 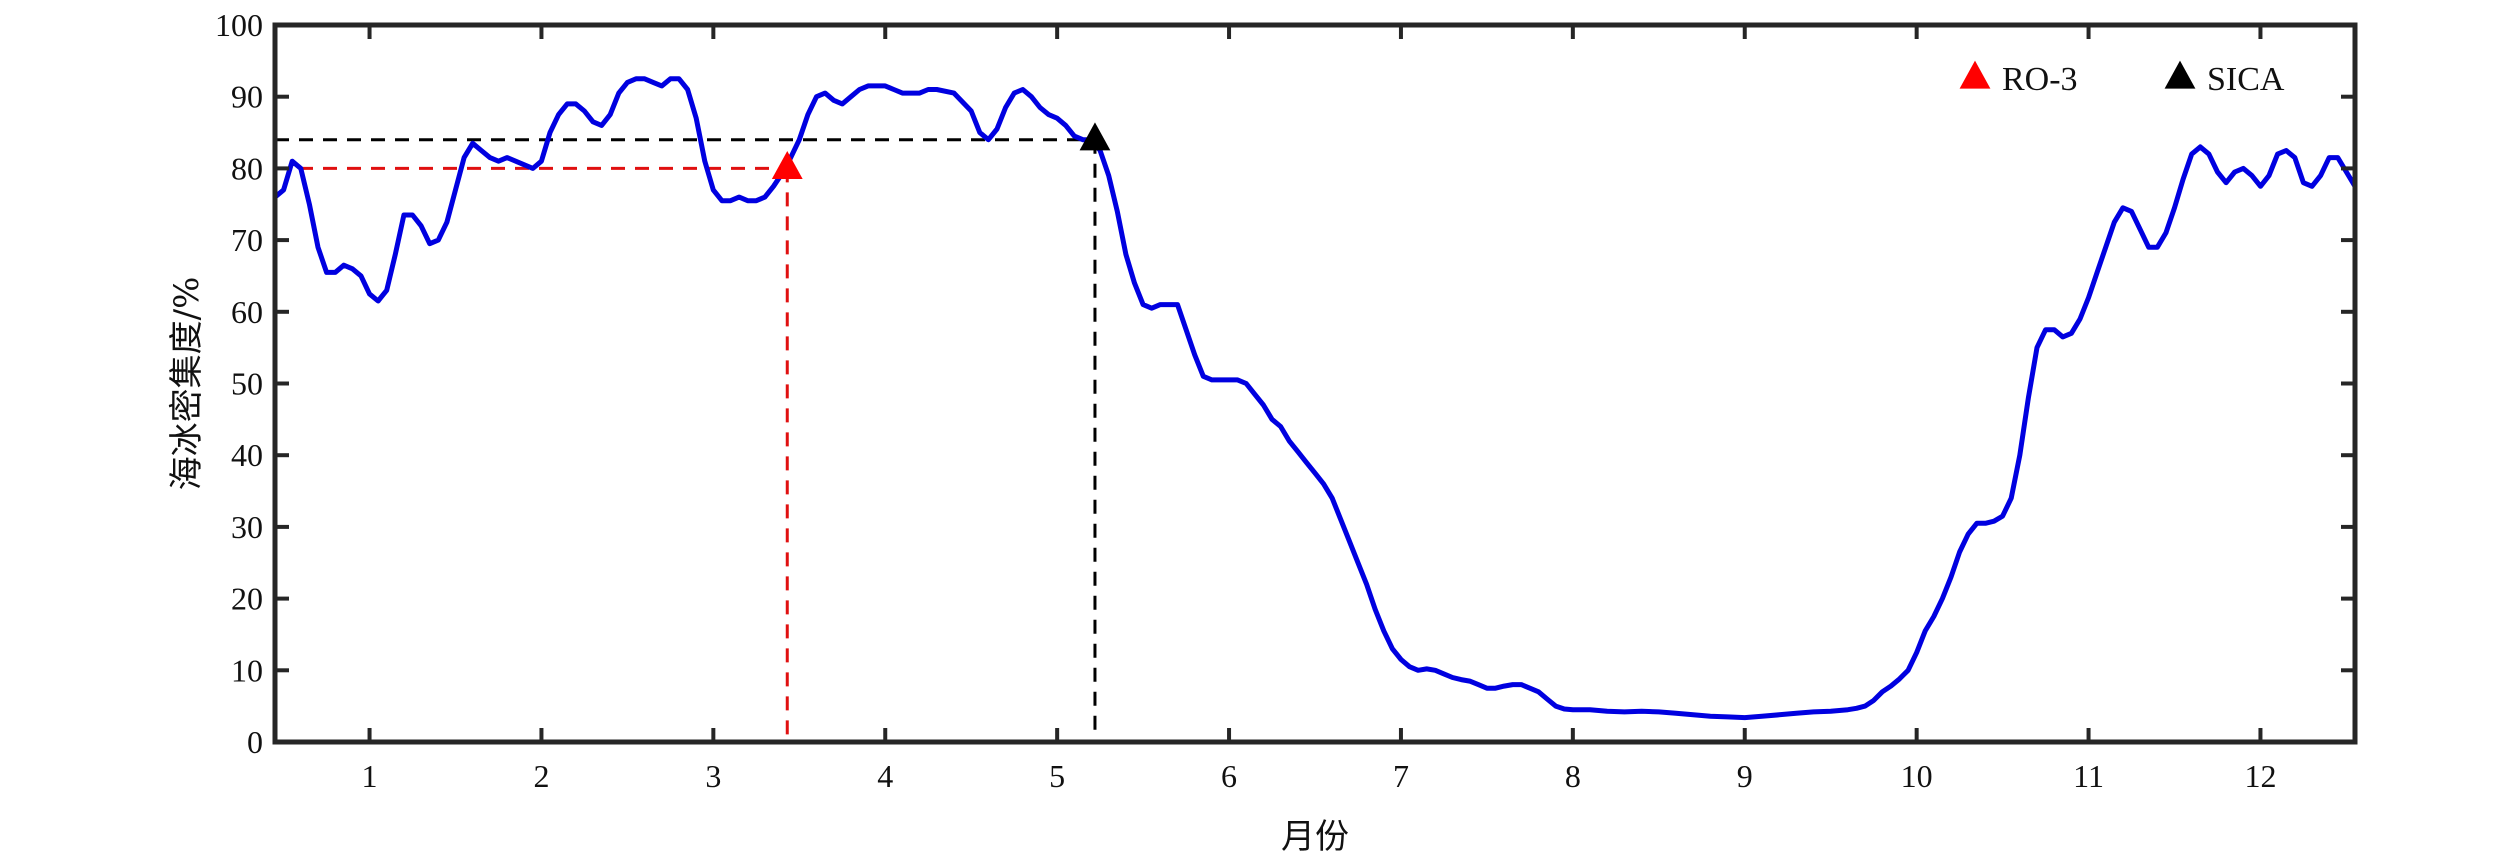 What do you see at coordinates (255, 742) in the screenshot?
I see `y-tick-label: 0` at bounding box center [255, 742].